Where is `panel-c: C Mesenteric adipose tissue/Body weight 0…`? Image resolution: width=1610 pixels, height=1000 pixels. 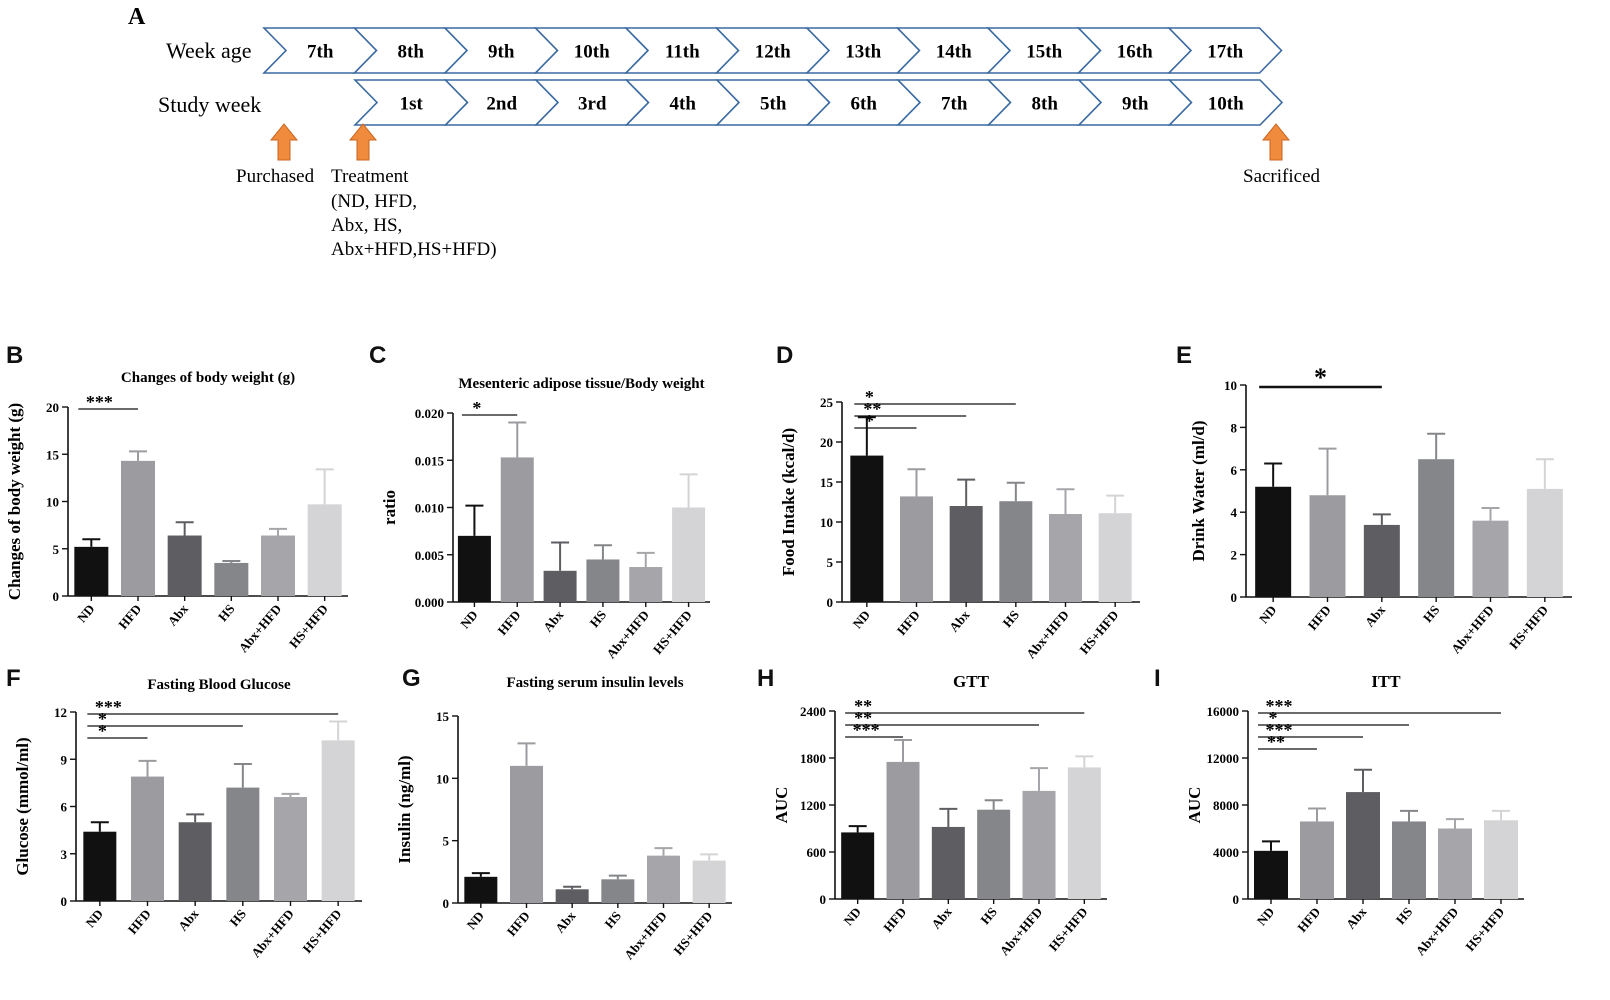
panel-c: C Mesenteric adipose tissue/Body weight 0… is located at coordinates (565, 500).